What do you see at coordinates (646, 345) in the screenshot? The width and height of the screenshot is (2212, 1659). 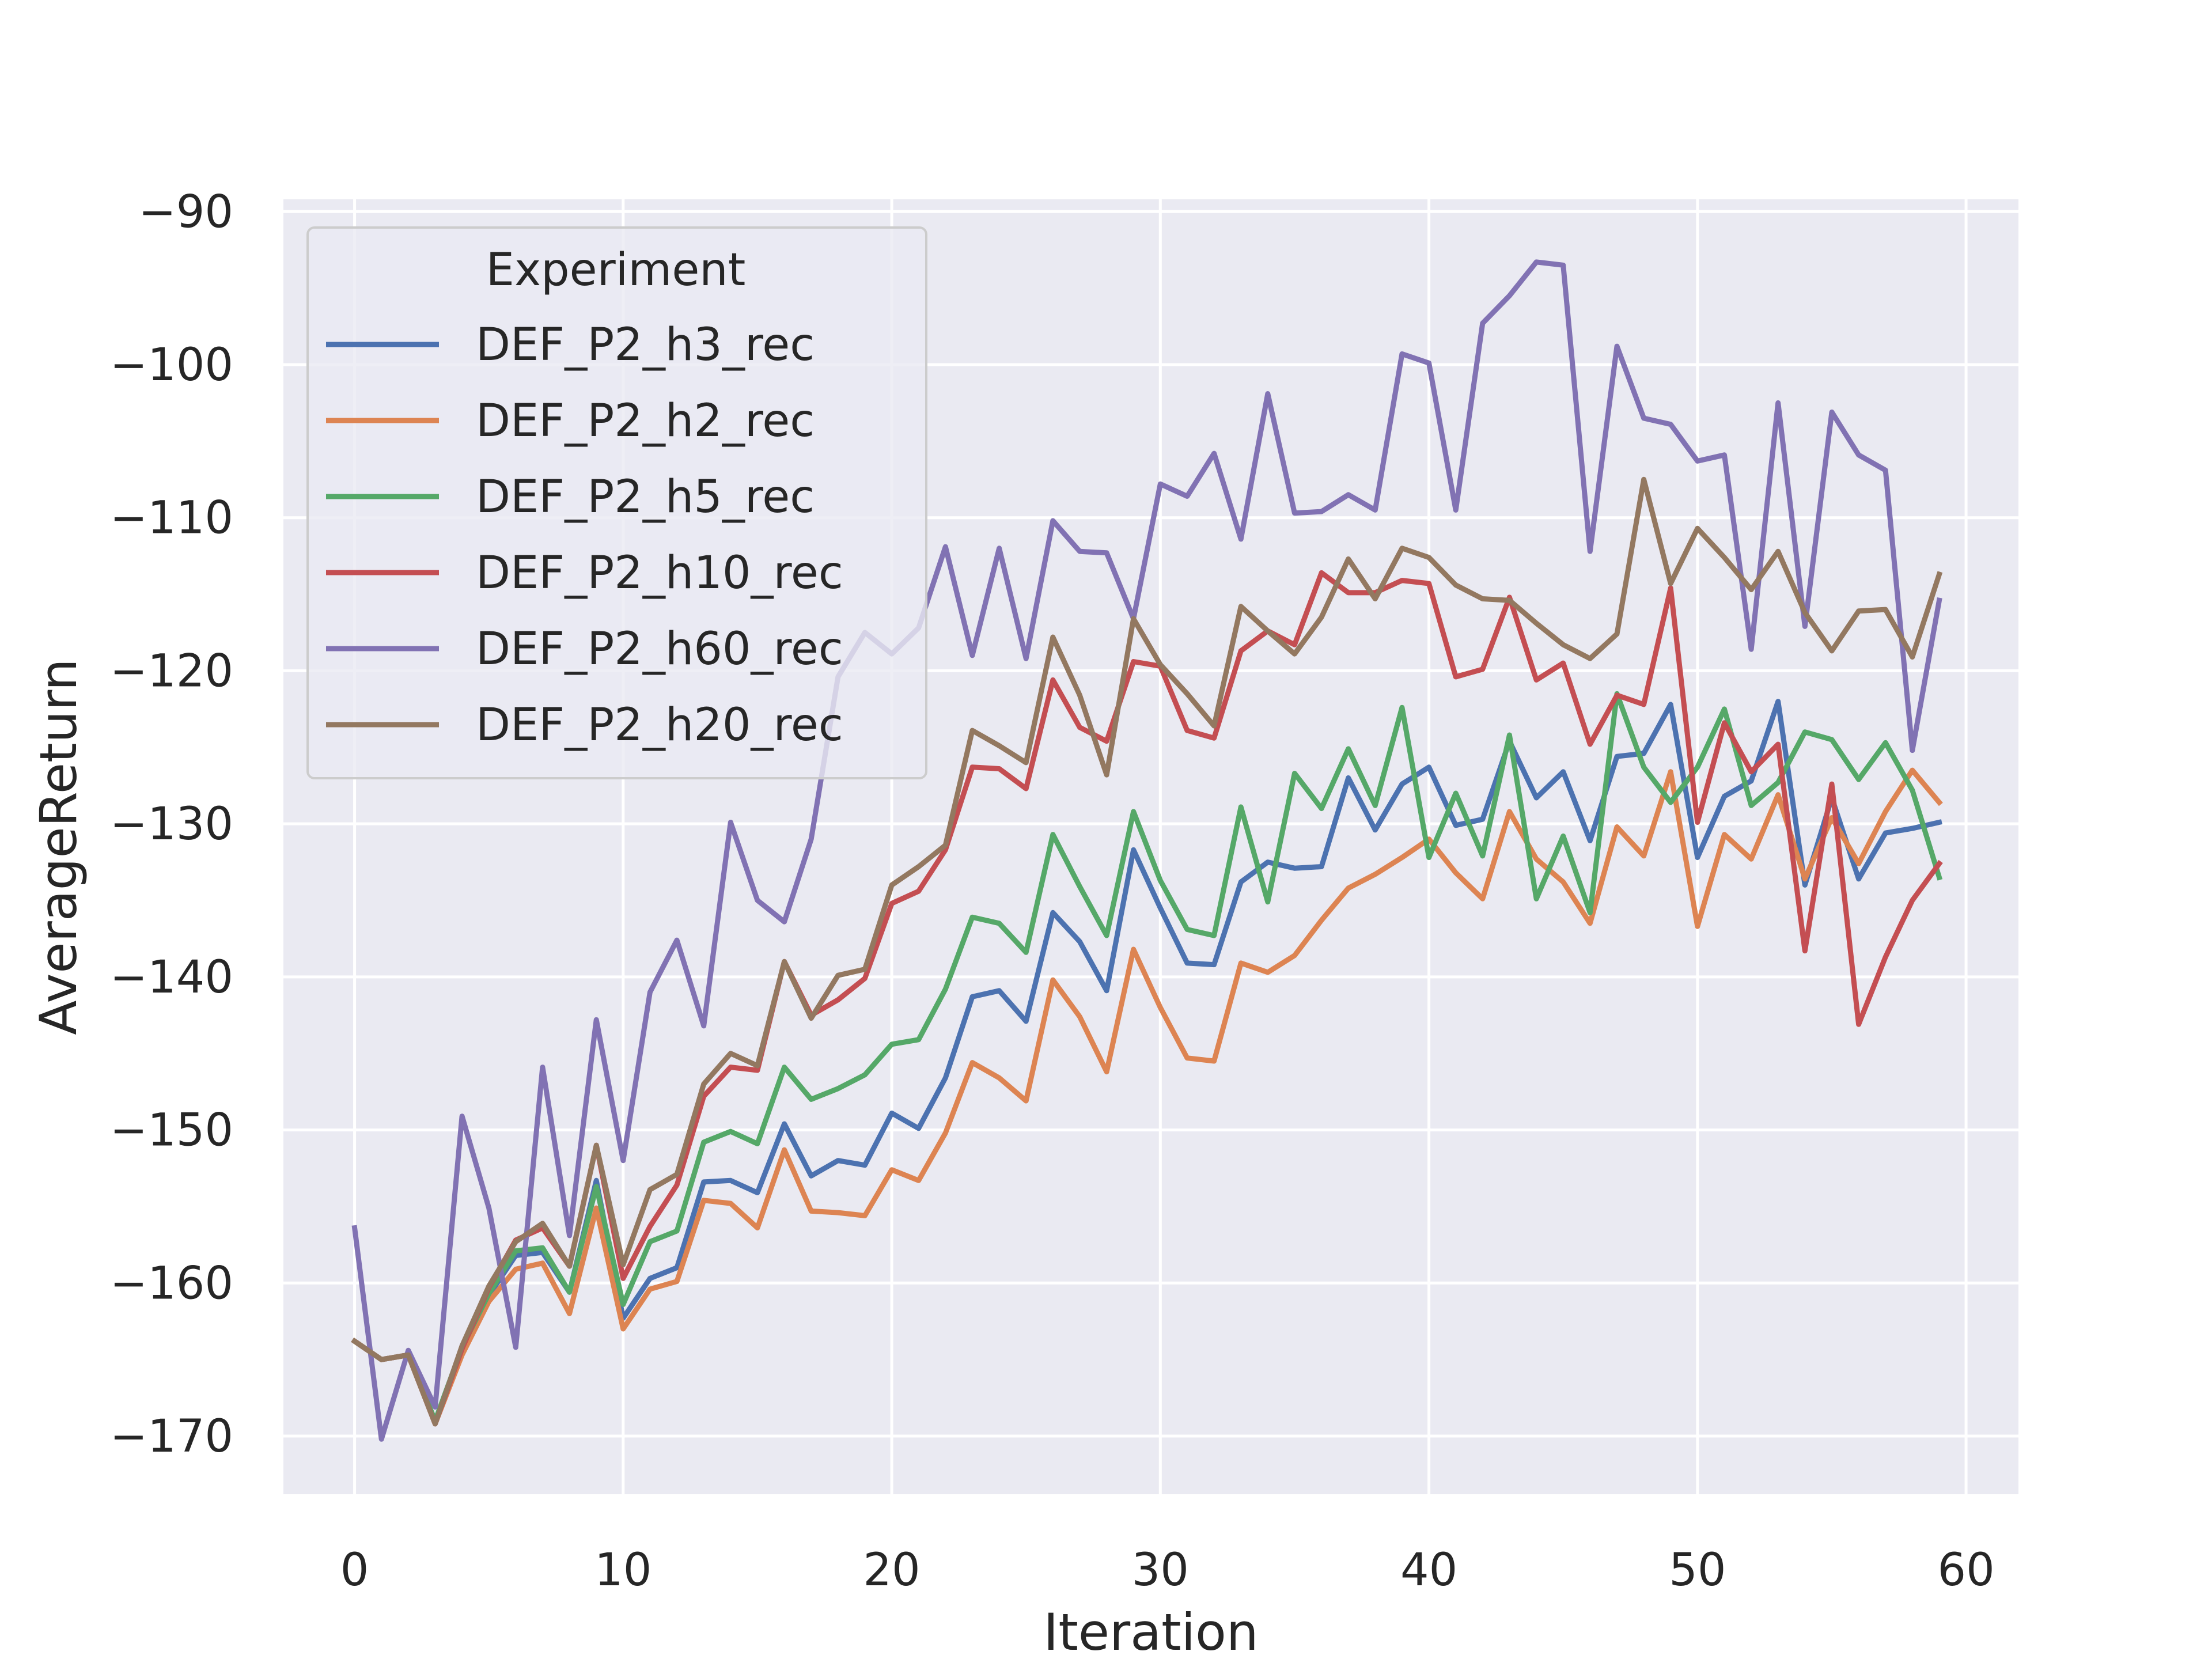 I see `legend-label-def-p2-h3-rec: DEF_P2_h3_rec` at bounding box center [646, 345].